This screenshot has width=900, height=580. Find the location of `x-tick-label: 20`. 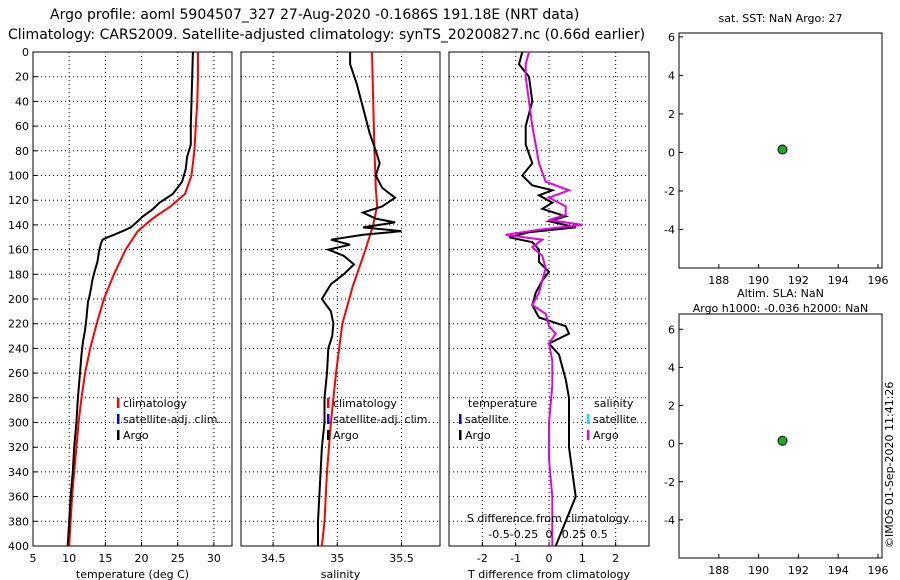

x-tick-label: 20 is located at coordinates (142, 558).